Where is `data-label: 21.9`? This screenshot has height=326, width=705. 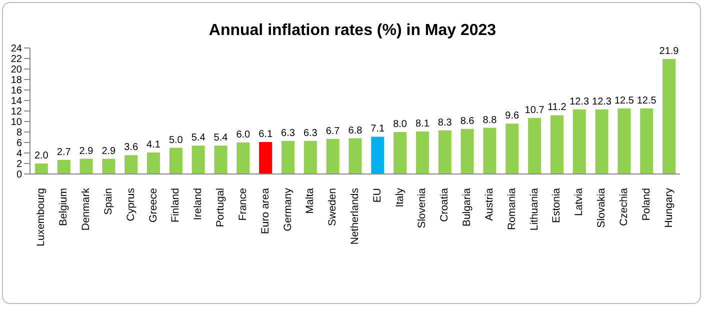
data-label: 21.9 is located at coordinates (669, 52).